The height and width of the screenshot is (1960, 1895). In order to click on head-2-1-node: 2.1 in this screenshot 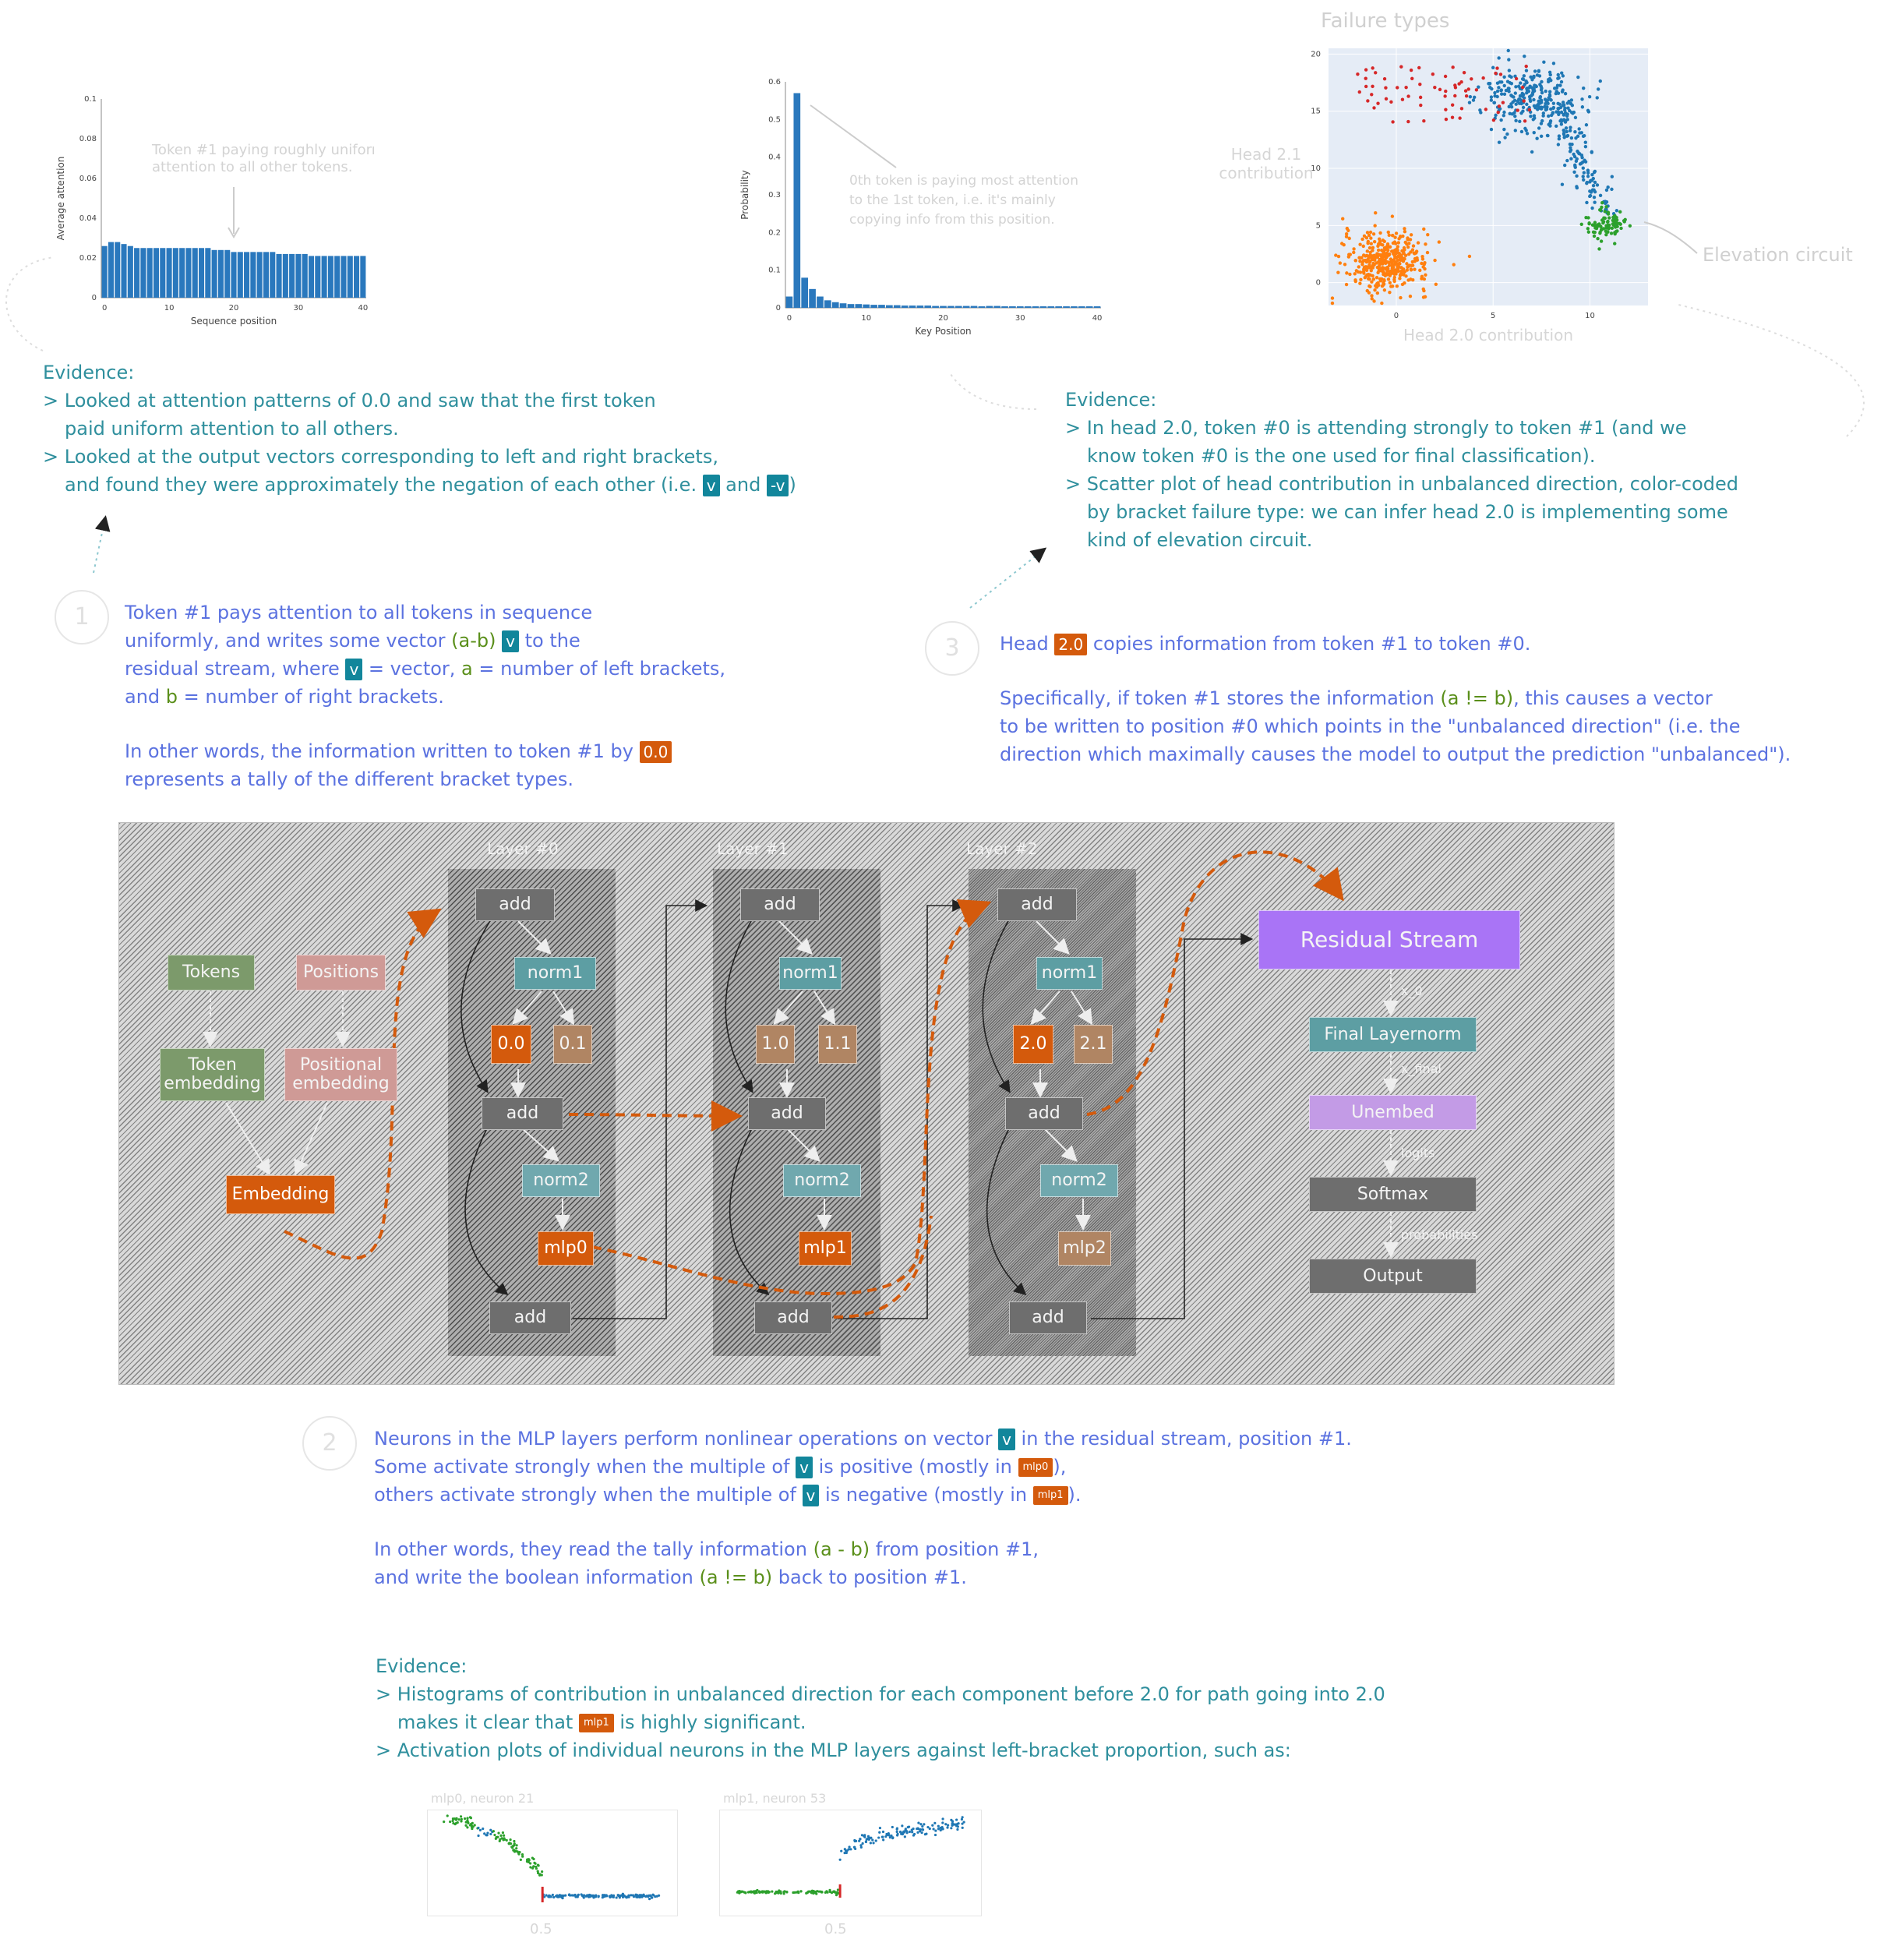, I will do `click(1094, 1044)`.